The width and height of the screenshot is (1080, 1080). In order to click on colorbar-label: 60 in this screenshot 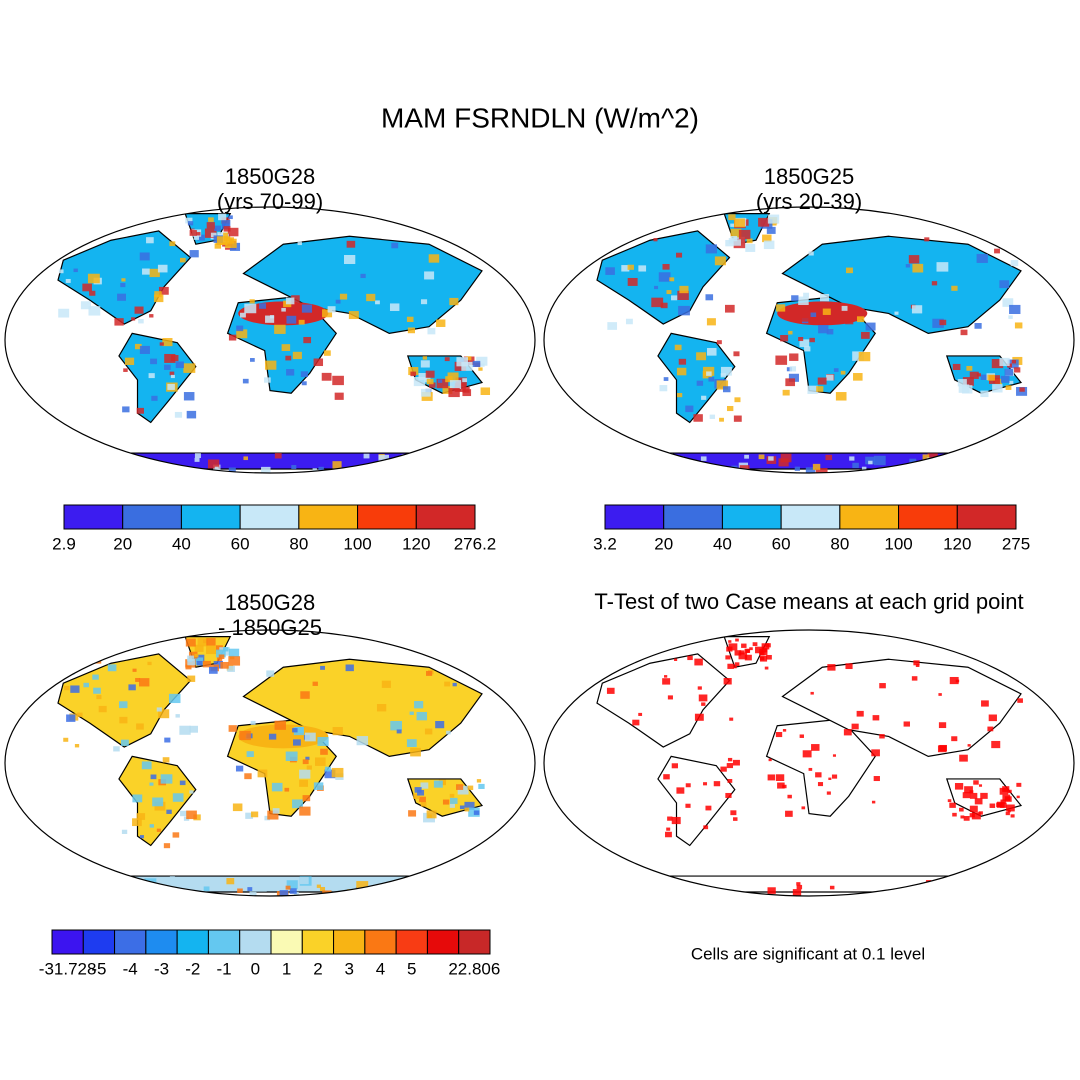, I will do `click(781, 543)`.